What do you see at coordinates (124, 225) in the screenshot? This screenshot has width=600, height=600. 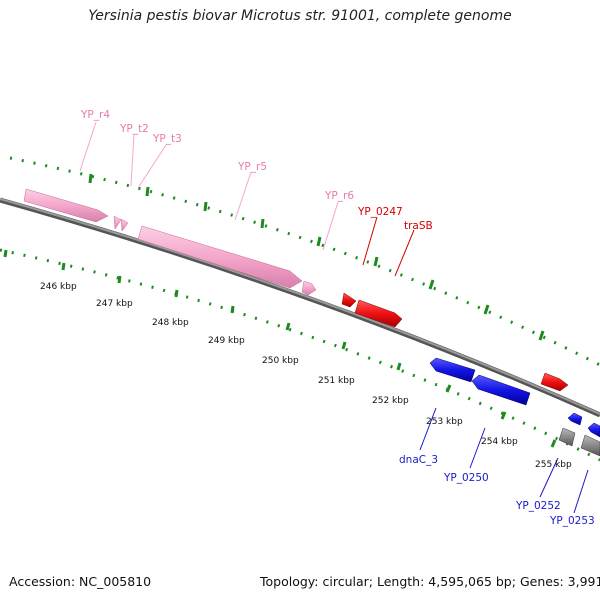 I see `feature-YP-t3` at bounding box center [124, 225].